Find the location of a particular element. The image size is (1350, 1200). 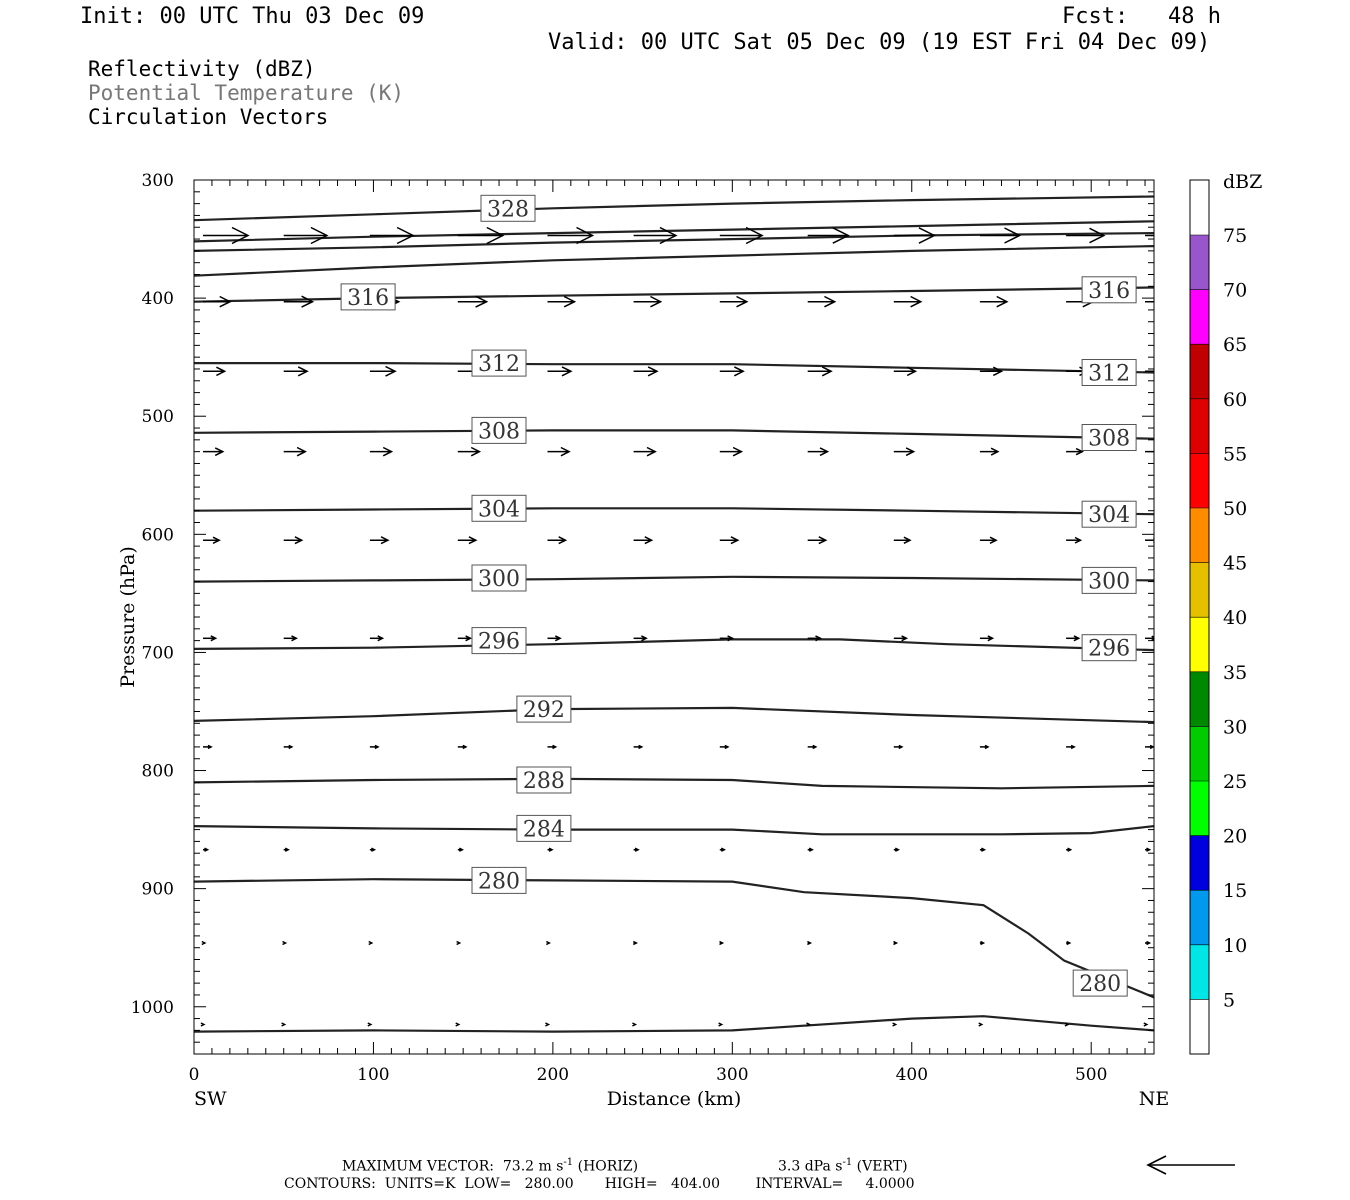

colorbar-level-label: 45 is located at coordinates (1235, 564).